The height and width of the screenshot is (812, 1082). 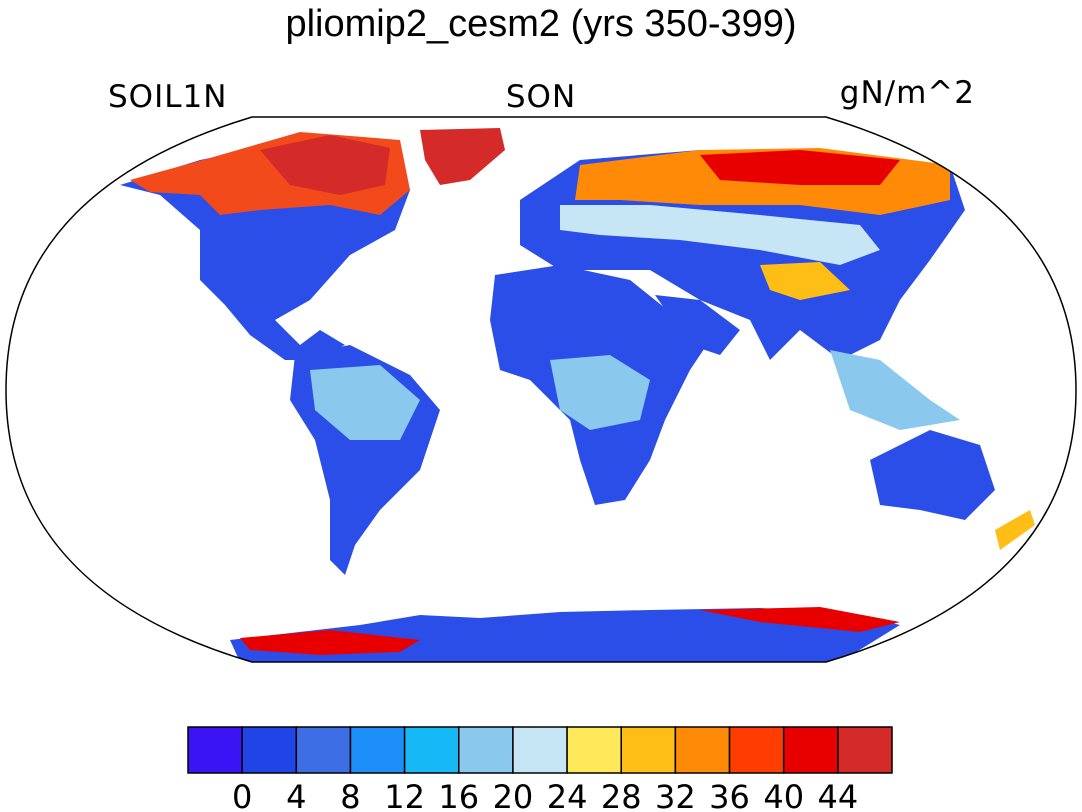 I want to click on variable-label: SOIL1N, so click(x=167, y=97).